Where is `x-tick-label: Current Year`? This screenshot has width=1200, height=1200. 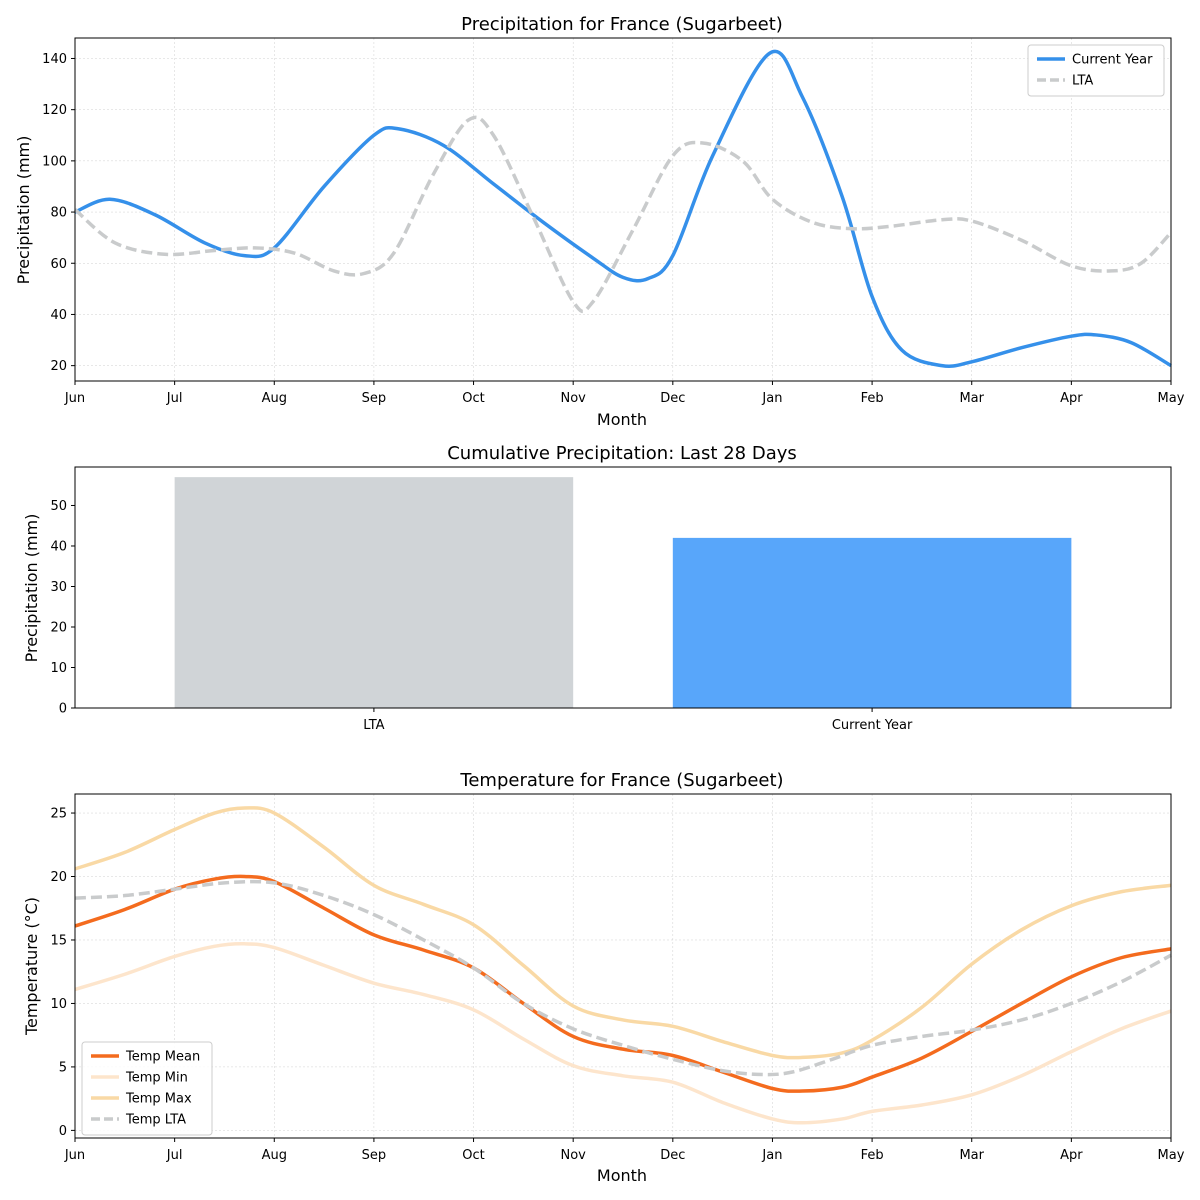 x-tick-label: Current Year is located at coordinates (872, 725).